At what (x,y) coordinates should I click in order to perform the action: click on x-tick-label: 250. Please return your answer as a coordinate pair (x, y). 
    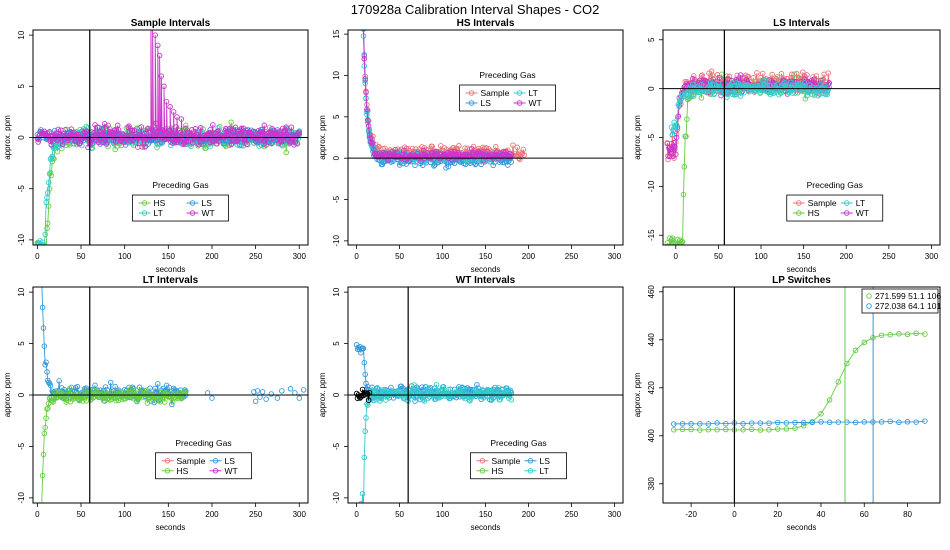
    Looking at the image, I should click on (572, 514).